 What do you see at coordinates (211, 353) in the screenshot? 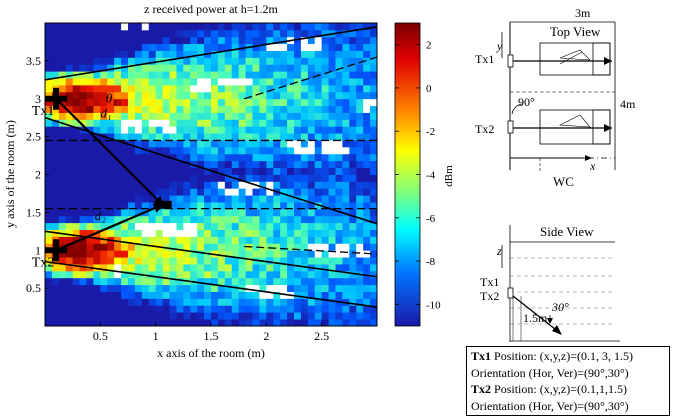
I see `x-axis-label: x axis of the room (m)` at bounding box center [211, 353].